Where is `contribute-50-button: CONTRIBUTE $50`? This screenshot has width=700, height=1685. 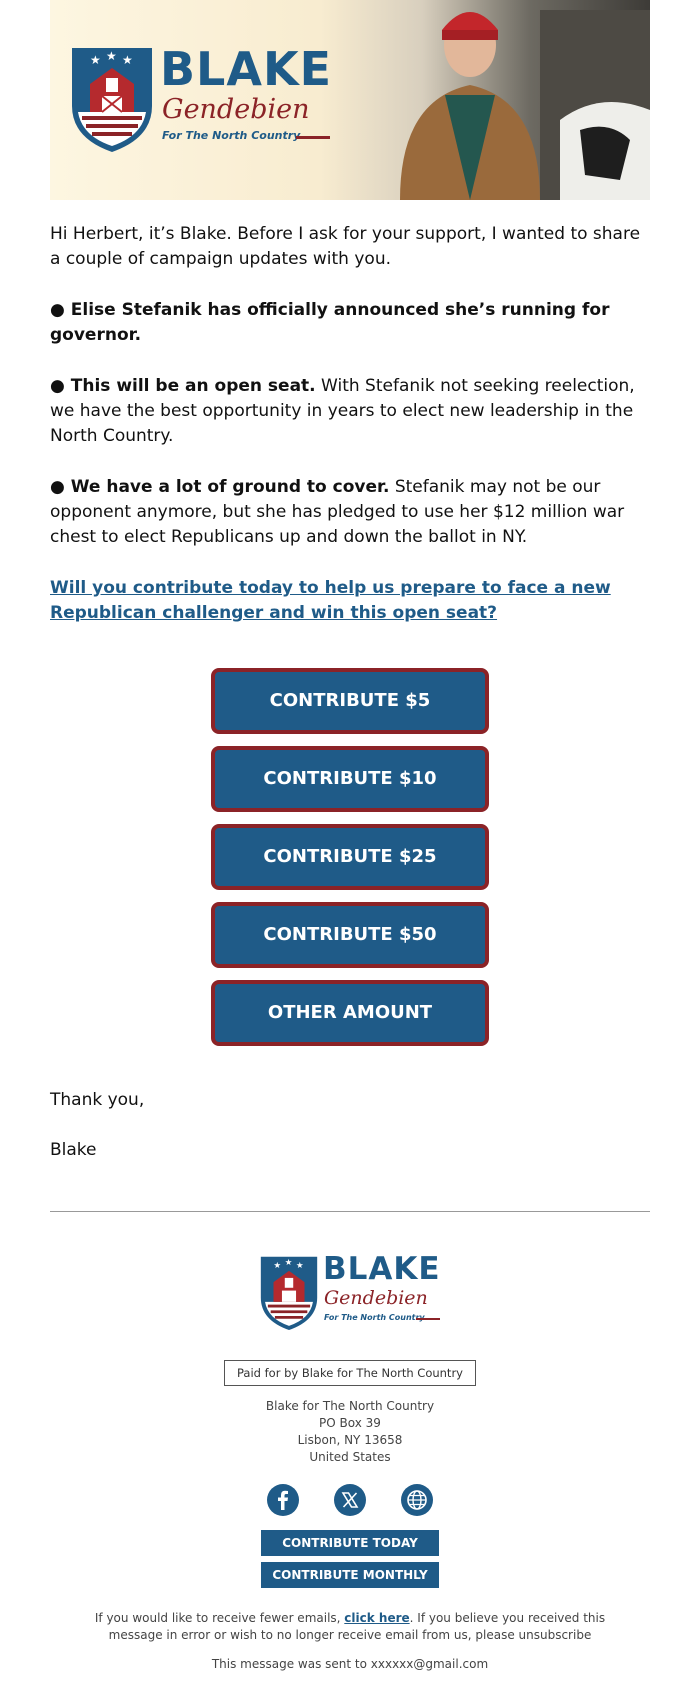
contribute-50-button: CONTRIBUTE $50 is located at coordinates (350, 935).